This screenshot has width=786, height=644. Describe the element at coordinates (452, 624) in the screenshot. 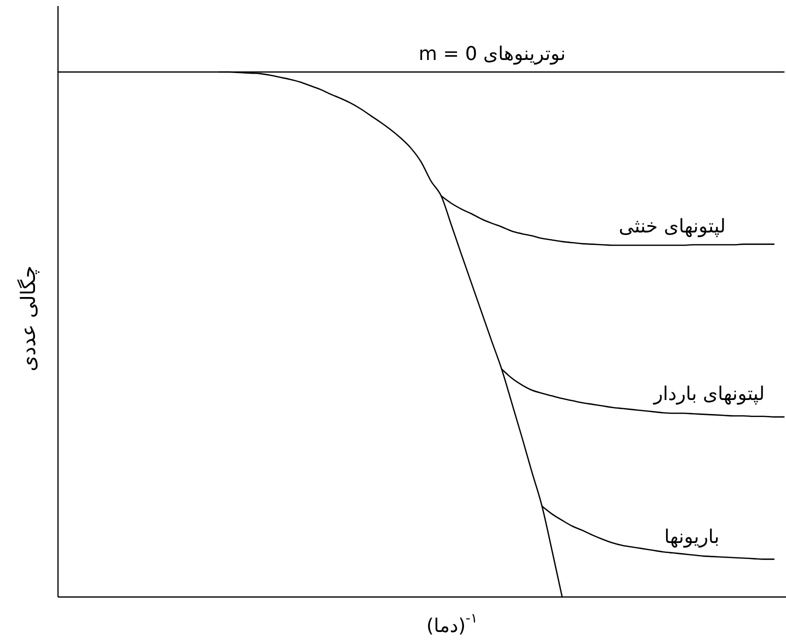

I see `x-axis-title: (دما)$^{-۱}$` at that location.